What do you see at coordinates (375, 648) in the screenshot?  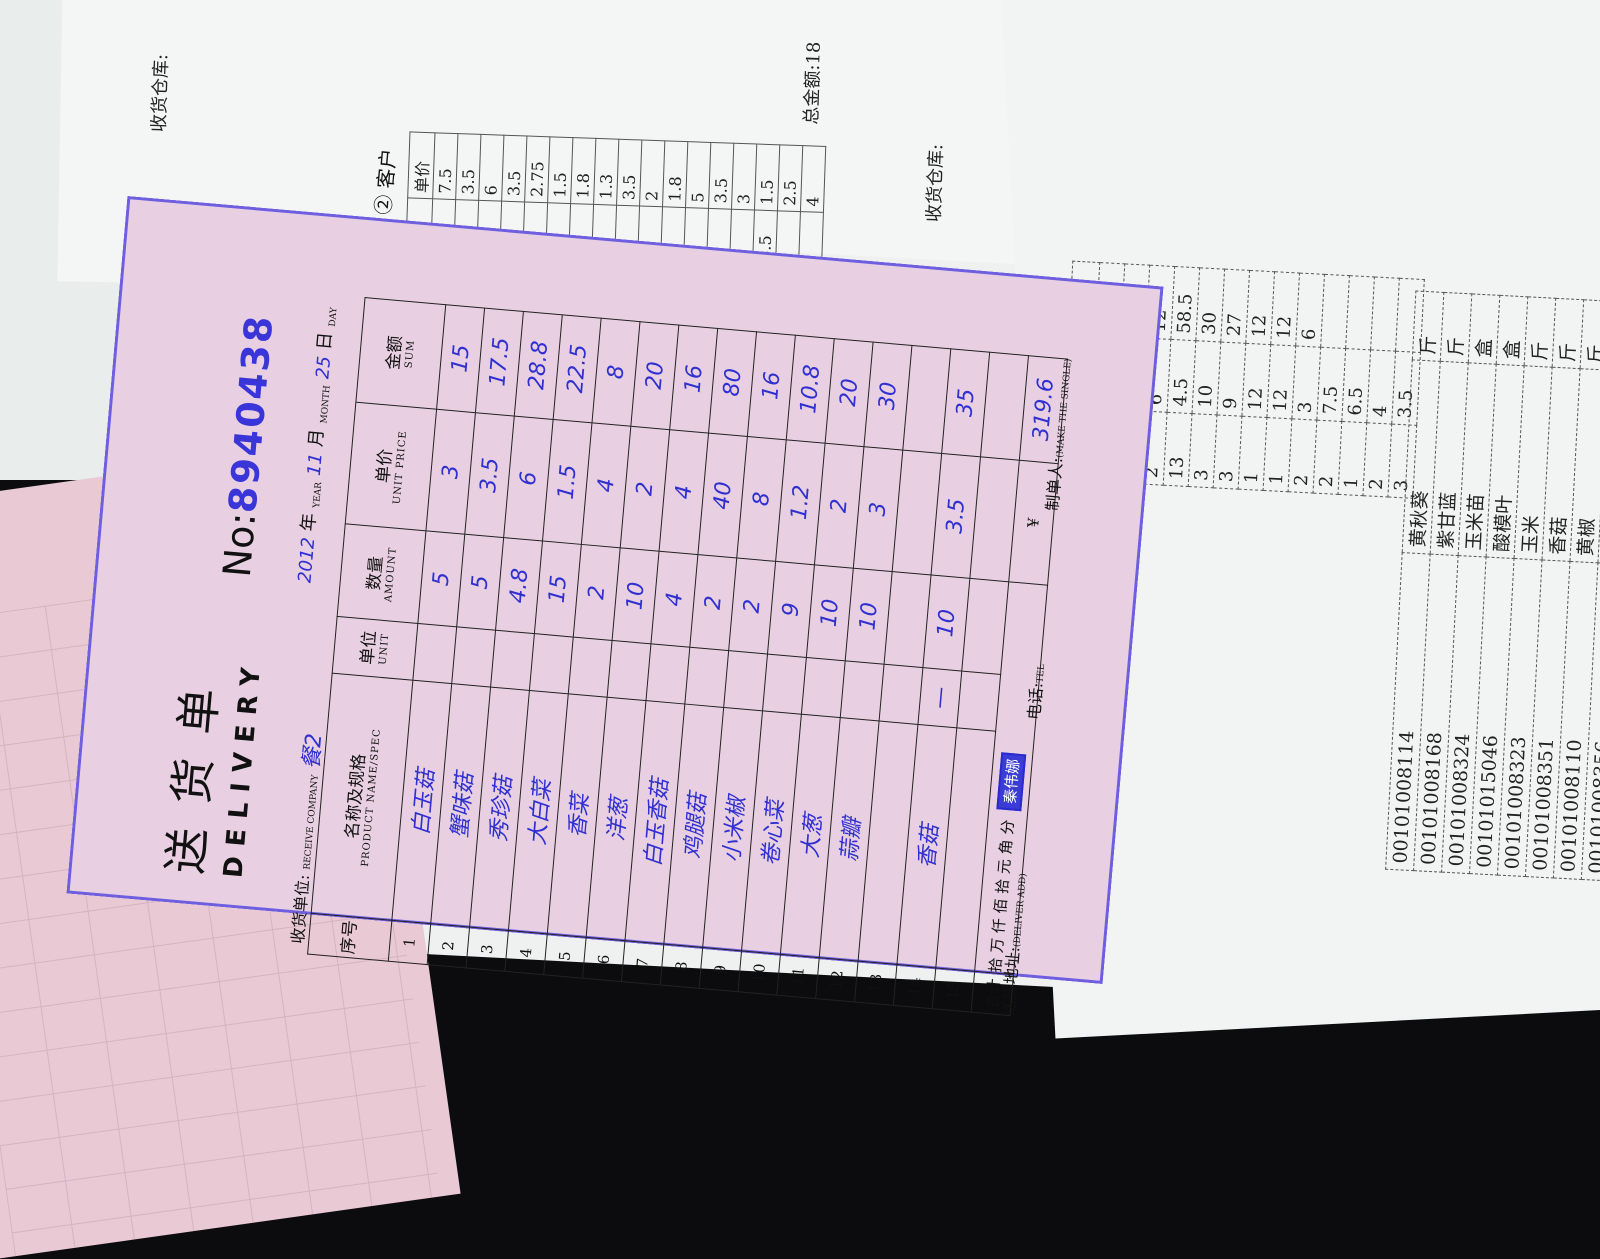 I see `column-header: 单位 UNIT` at bounding box center [375, 648].